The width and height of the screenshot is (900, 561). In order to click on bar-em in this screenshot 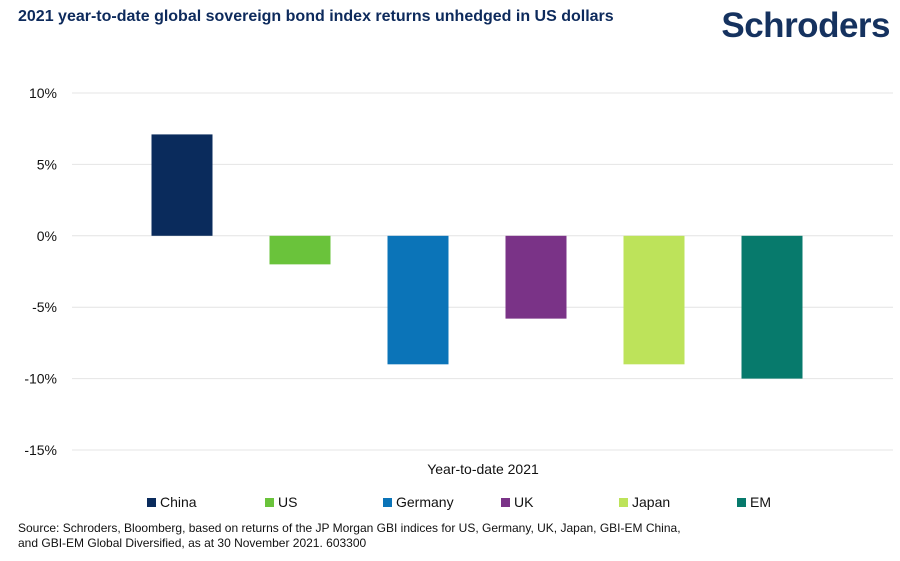, I will do `click(772, 307)`.